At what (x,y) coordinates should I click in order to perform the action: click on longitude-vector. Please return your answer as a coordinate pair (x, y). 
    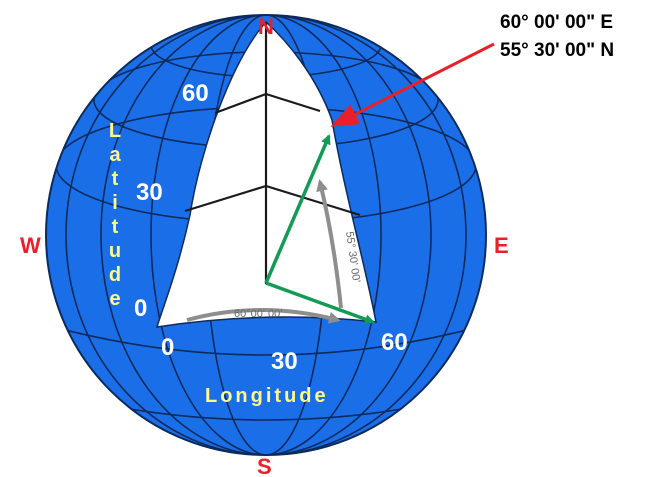
    Looking at the image, I should click on (320, 302).